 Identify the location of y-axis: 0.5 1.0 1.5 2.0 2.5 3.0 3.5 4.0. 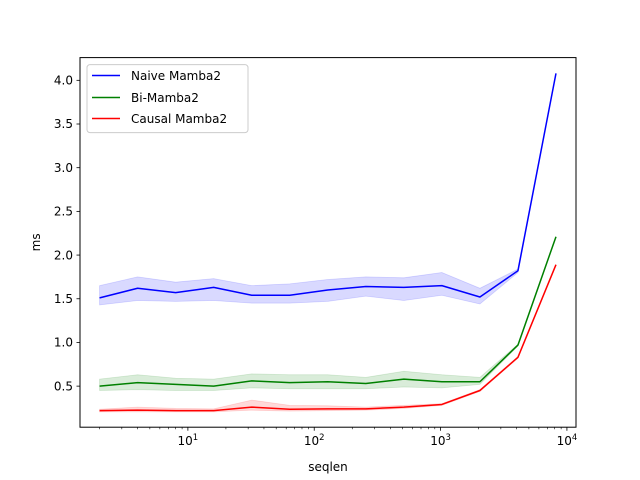
(67, 233).